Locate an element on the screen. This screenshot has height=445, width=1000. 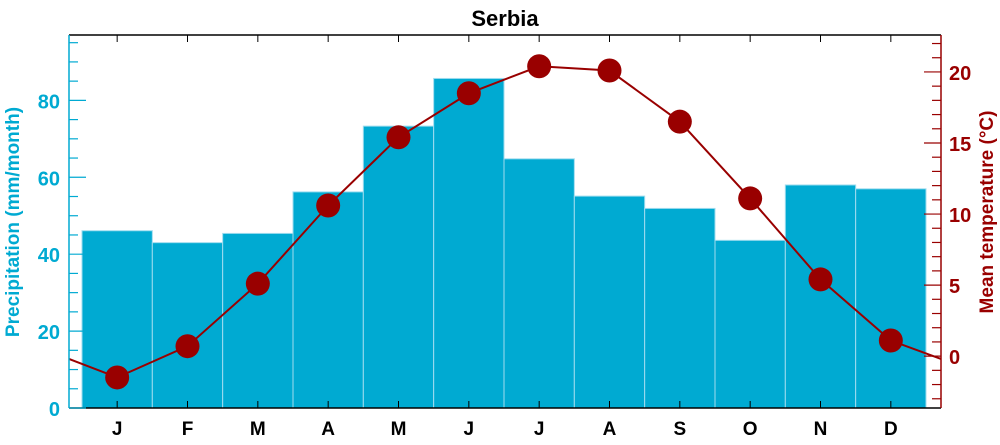
x-tick-label: S is located at coordinates (679, 429).